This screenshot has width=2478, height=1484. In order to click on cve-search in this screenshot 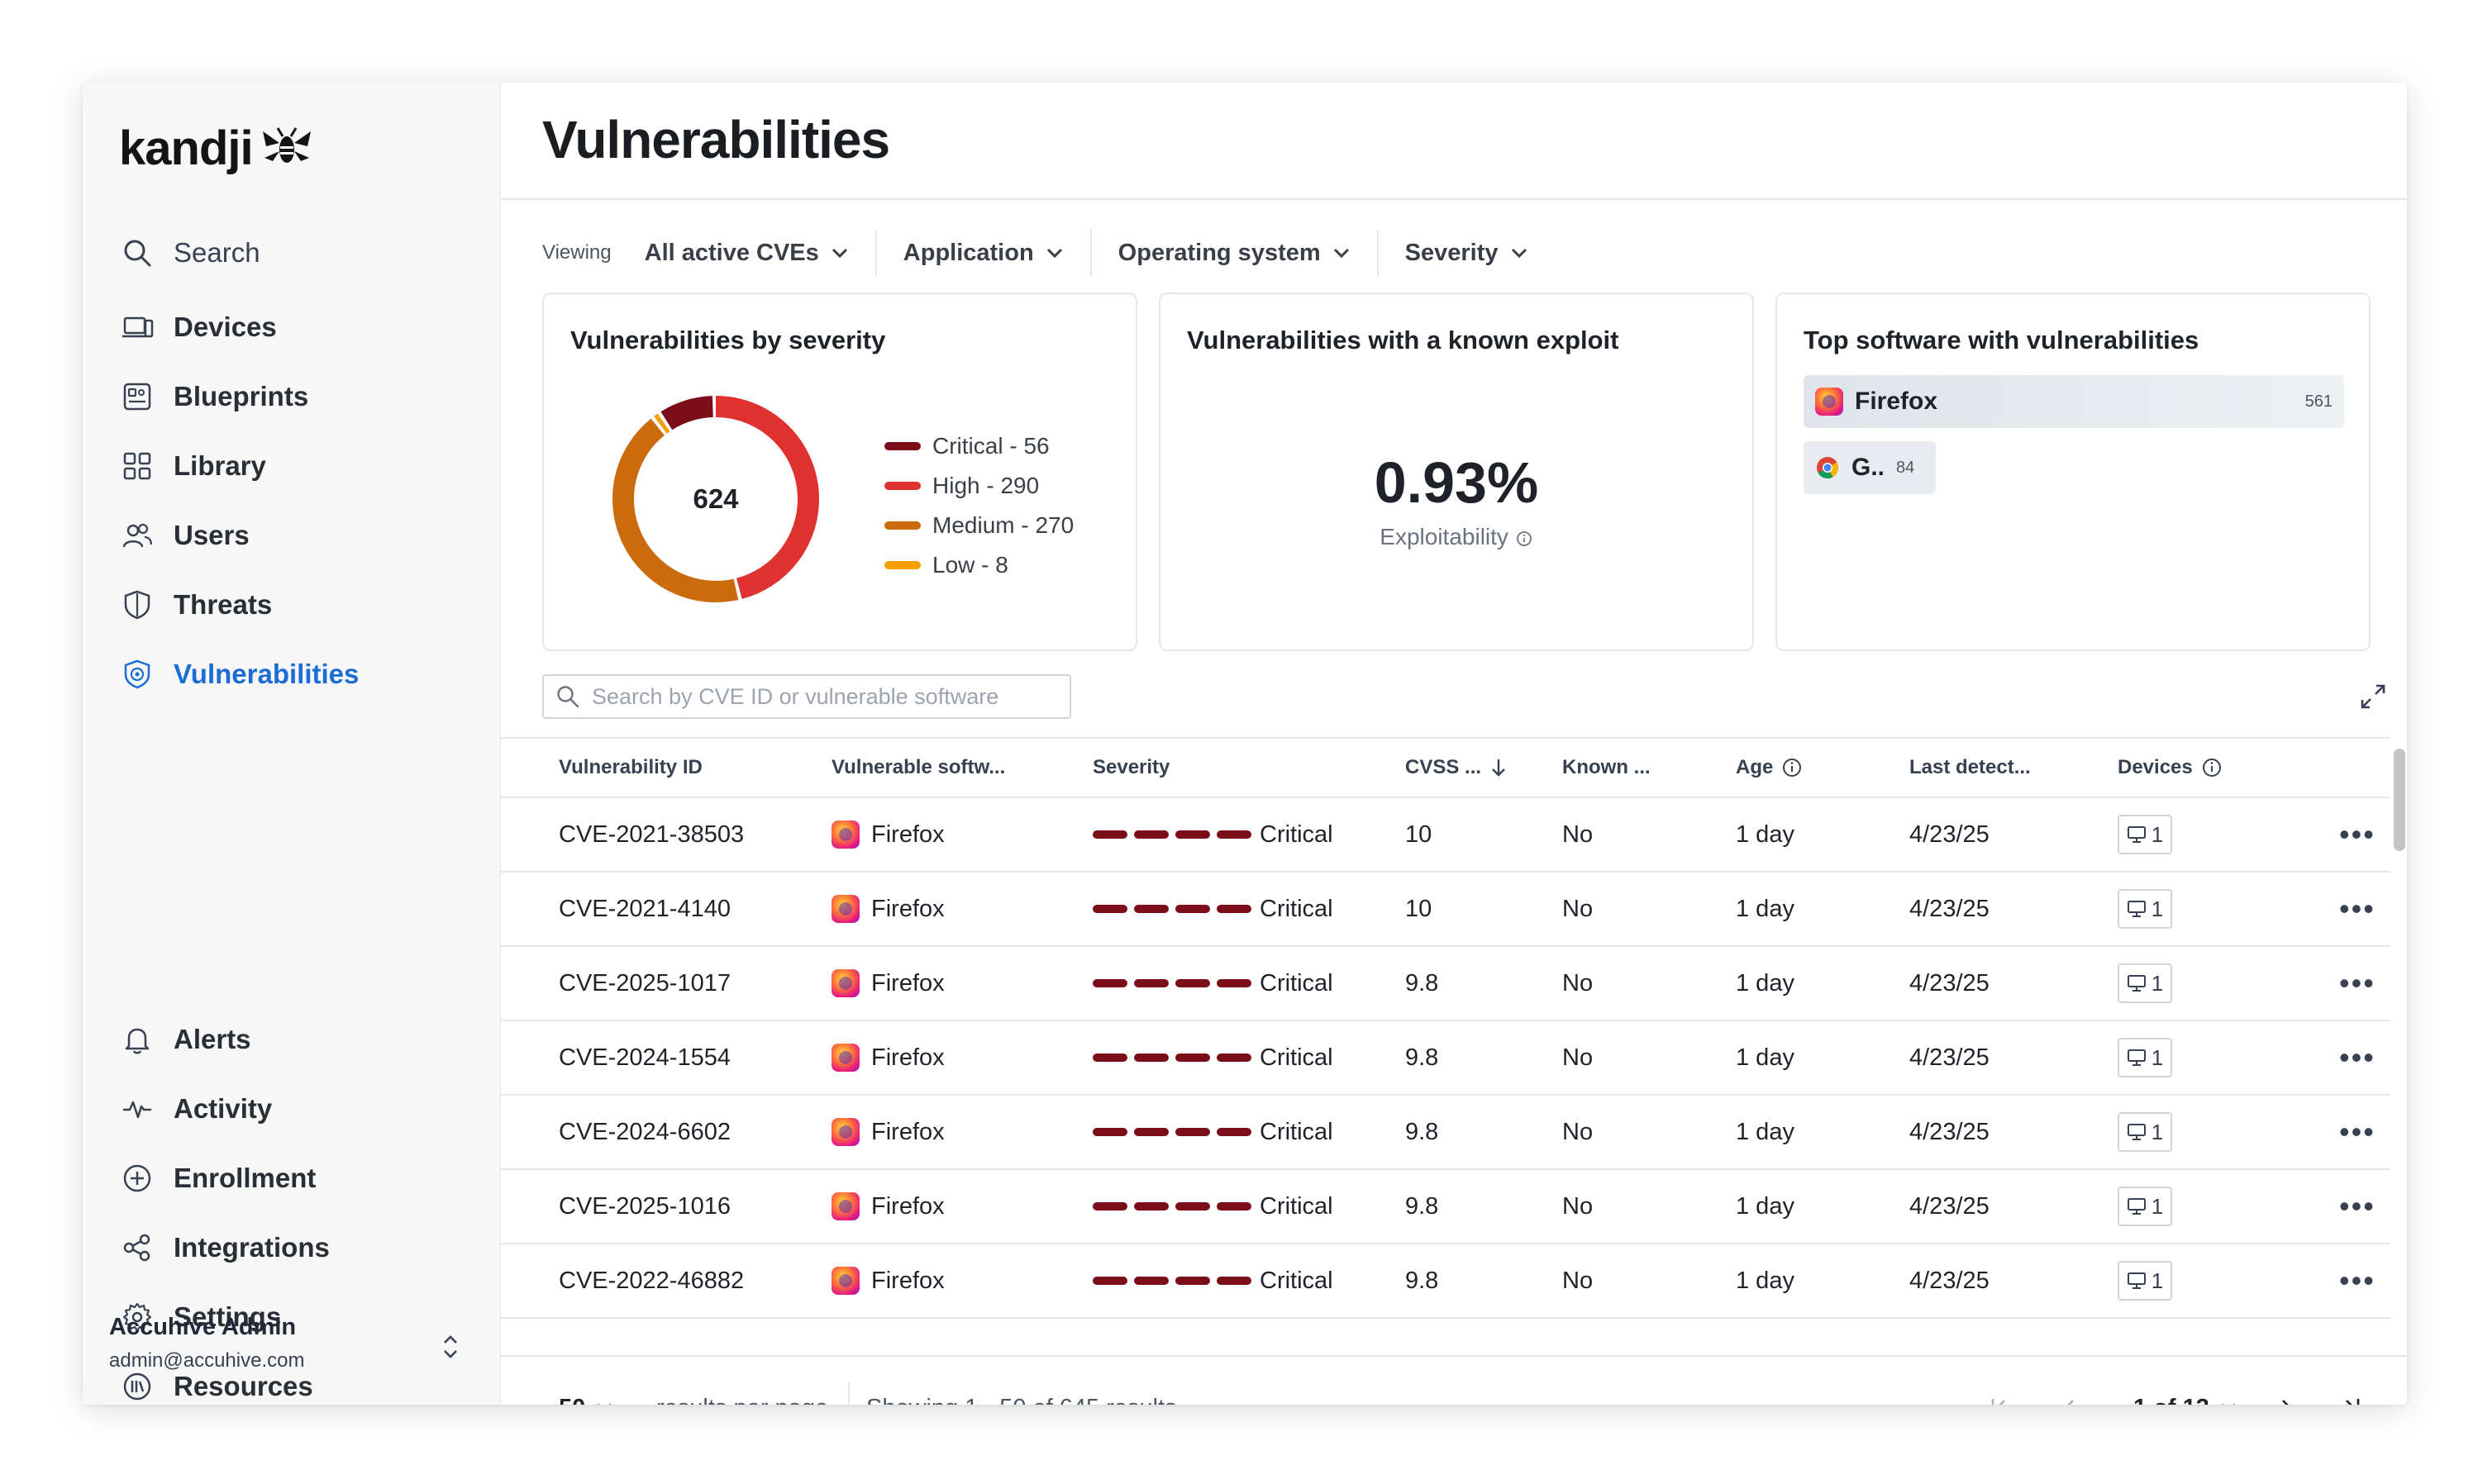, I will do `click(806, 696)`.